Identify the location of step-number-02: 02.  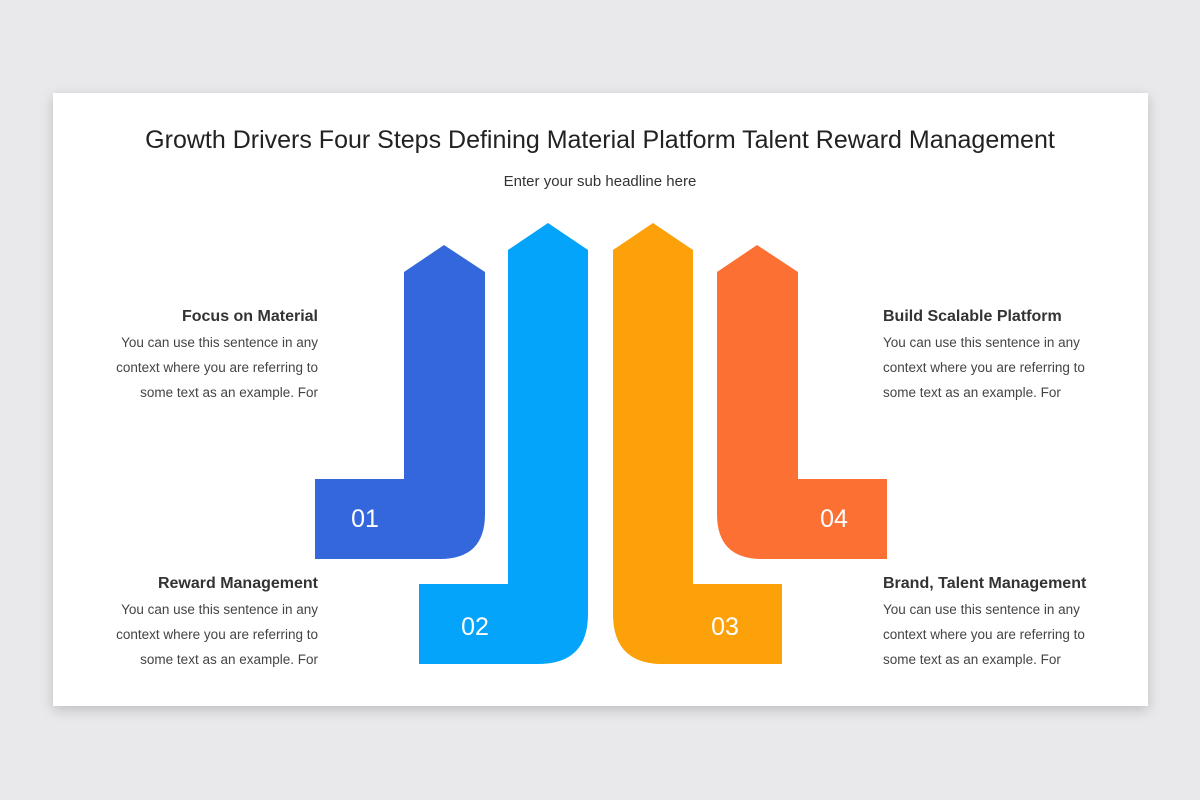
(475, 627).